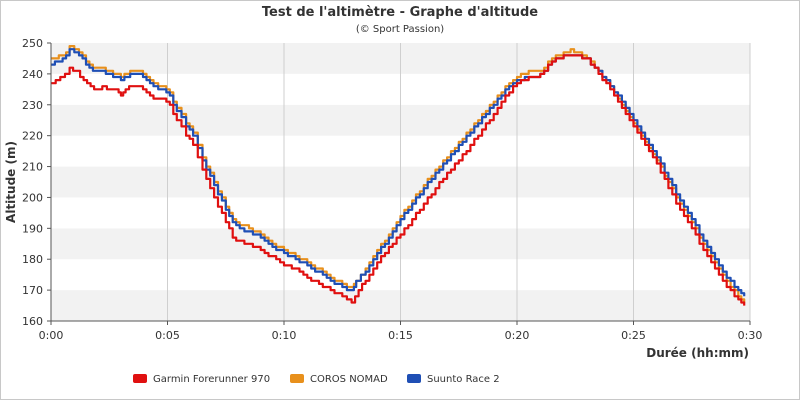 Image resolution: width=800 pixels, height=400 pixels. I want to click on x-axis-title: Durée (hh:mm), so click(697, 353).